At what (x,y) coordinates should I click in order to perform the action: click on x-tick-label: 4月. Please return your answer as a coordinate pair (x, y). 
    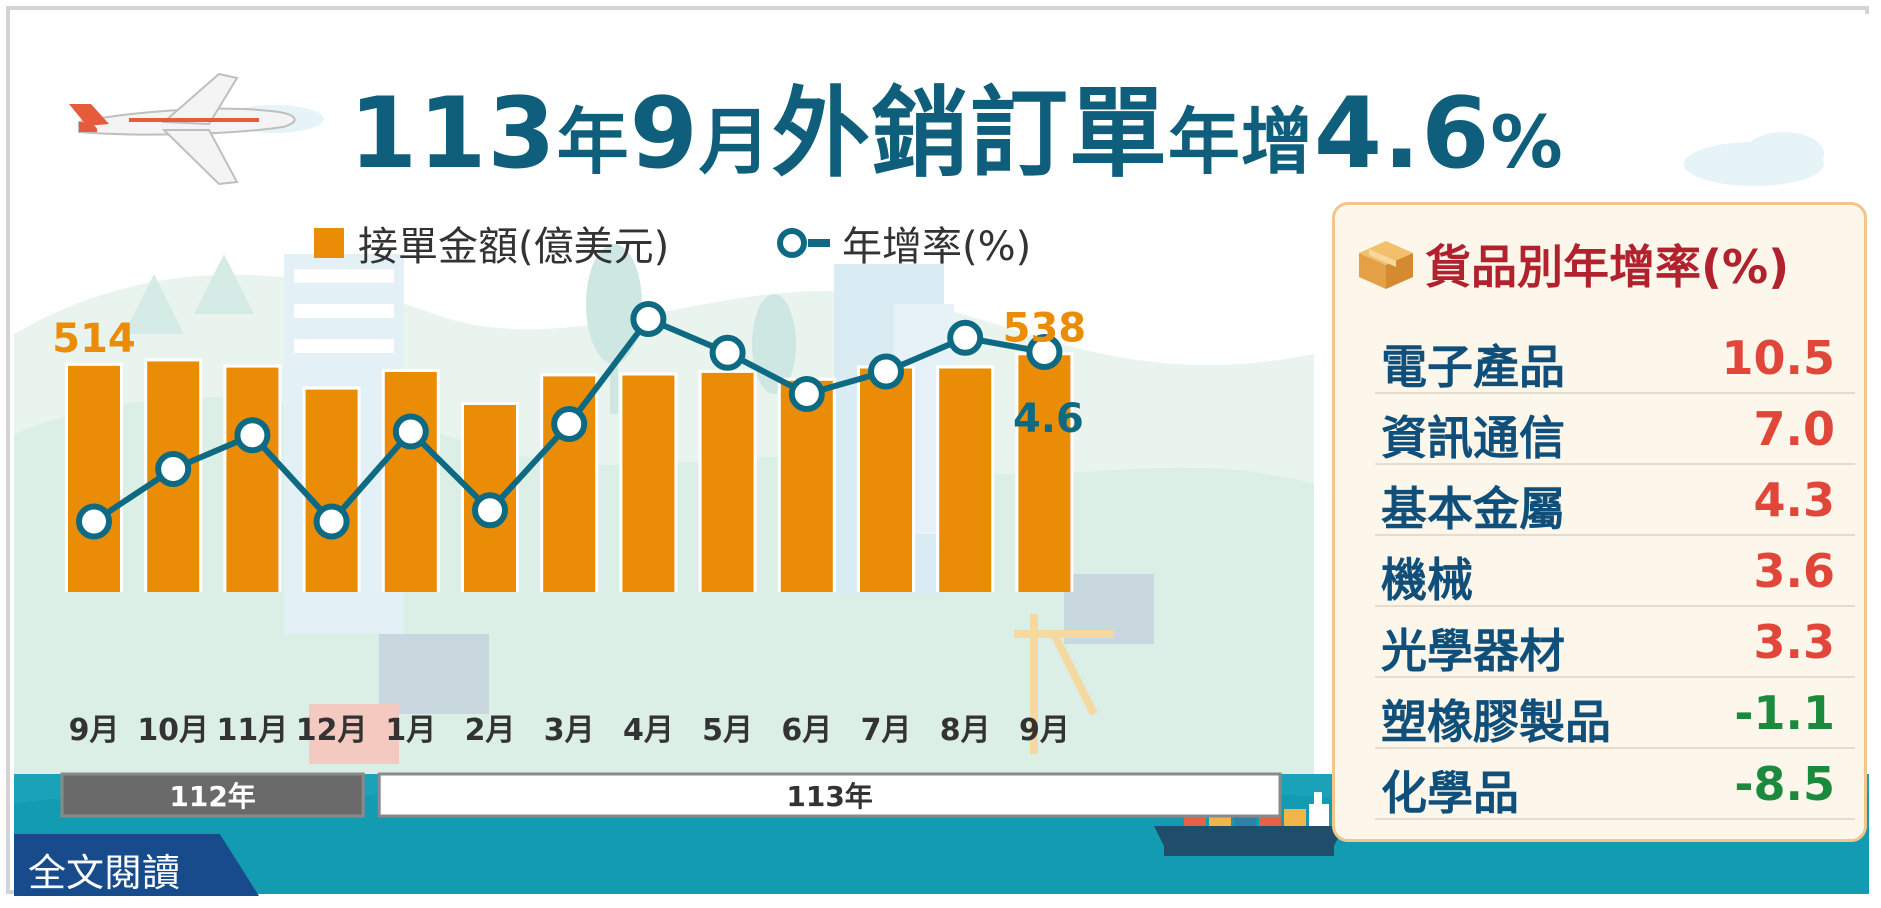
    Looking at the image, I should click on (648, 730).